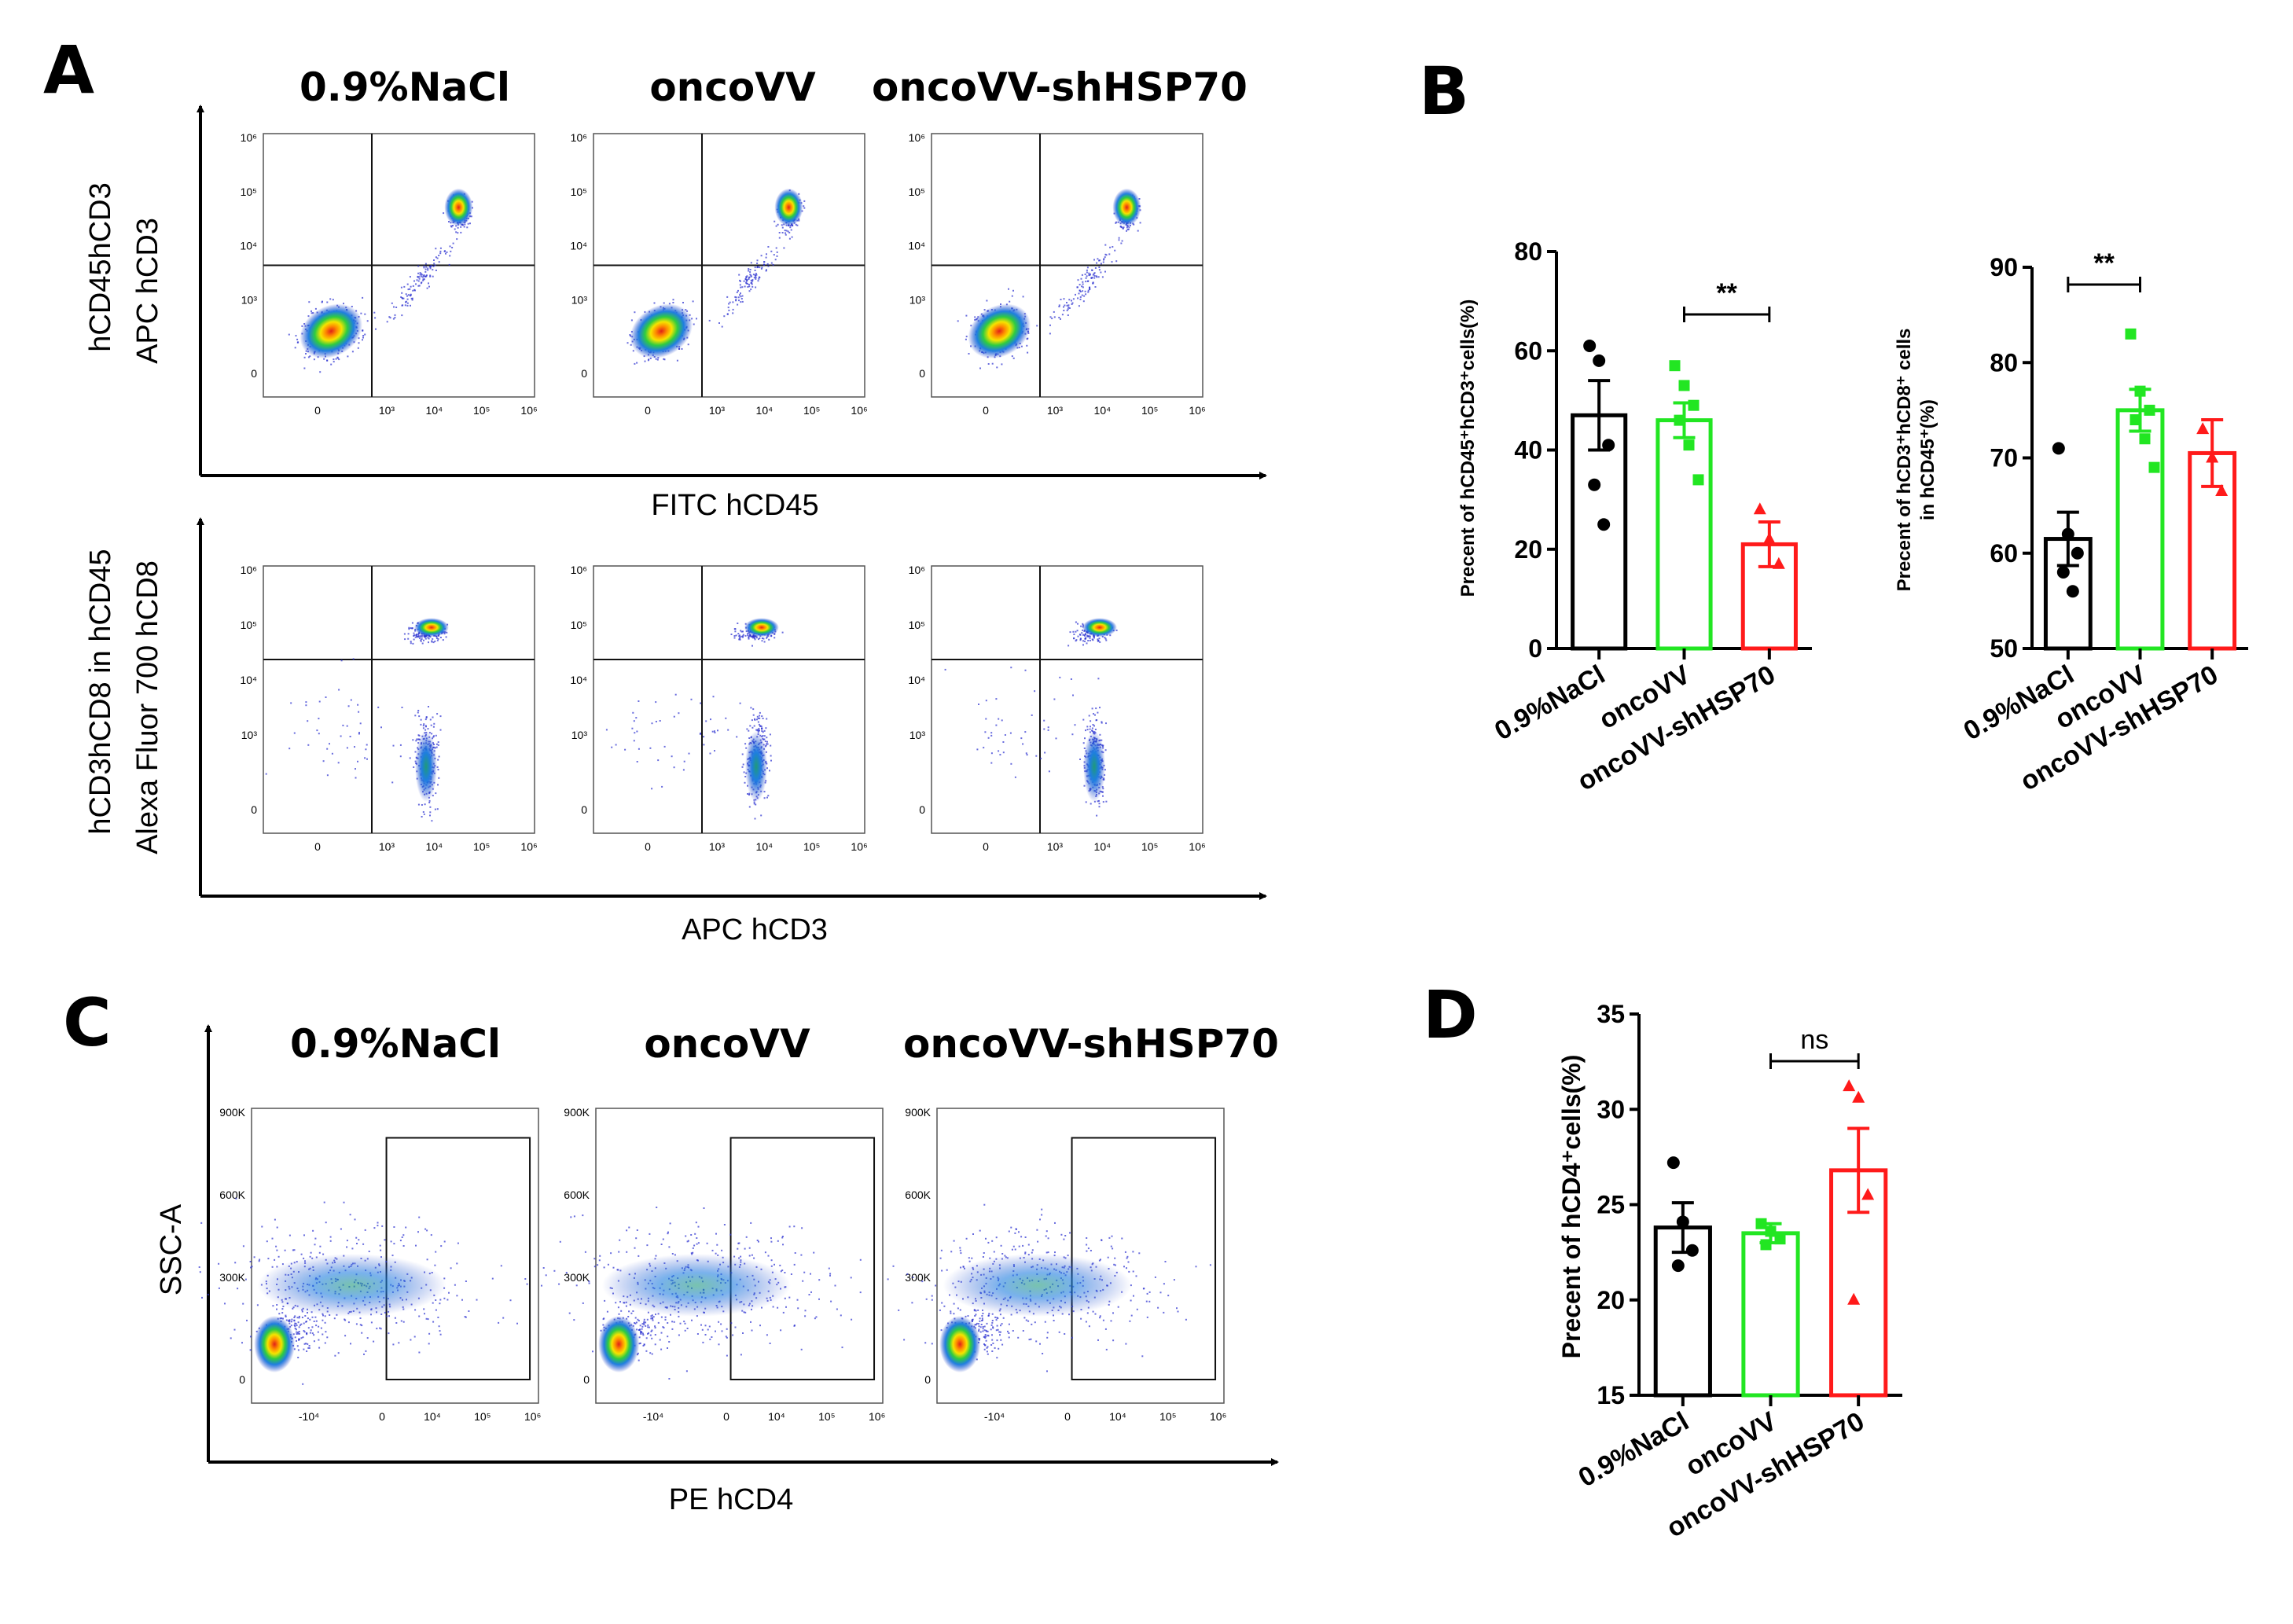 The image size is (2293, 1624). Describe the element at coordinates (579, 570) in the screenshot. I see `y-tick-label: 10⁶` at that location.